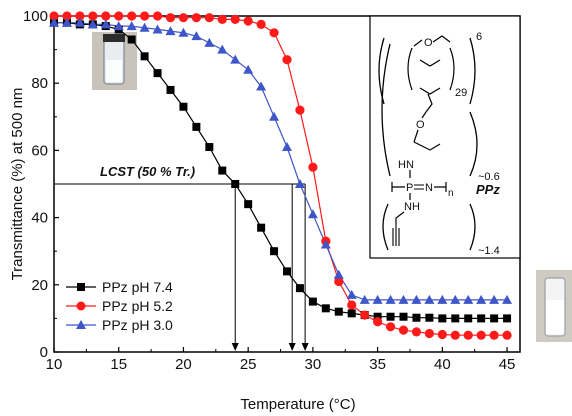 The width and height of the screenshot is (572, 416). Describe the element at coordinates (377, 364) in the screenshot. I see `x-tick-label: 35` at that location.